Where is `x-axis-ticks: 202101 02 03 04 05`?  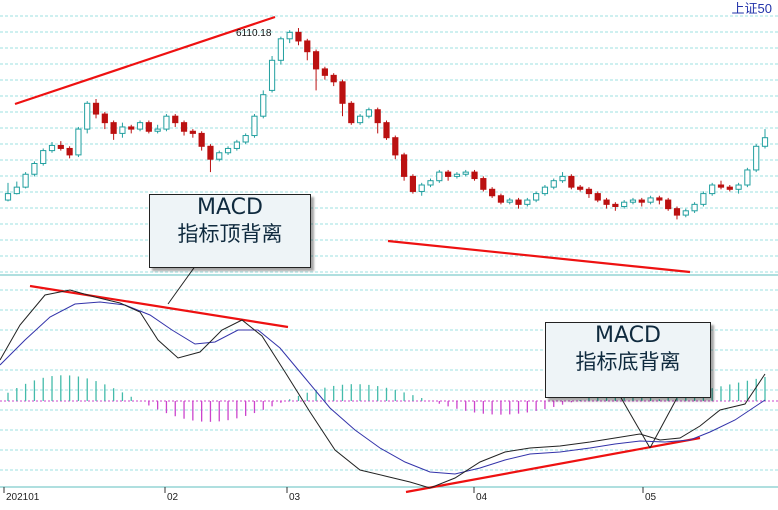 x-axis-ticks: 202101 02 03 04 05 is located at coordinates (330, 495).